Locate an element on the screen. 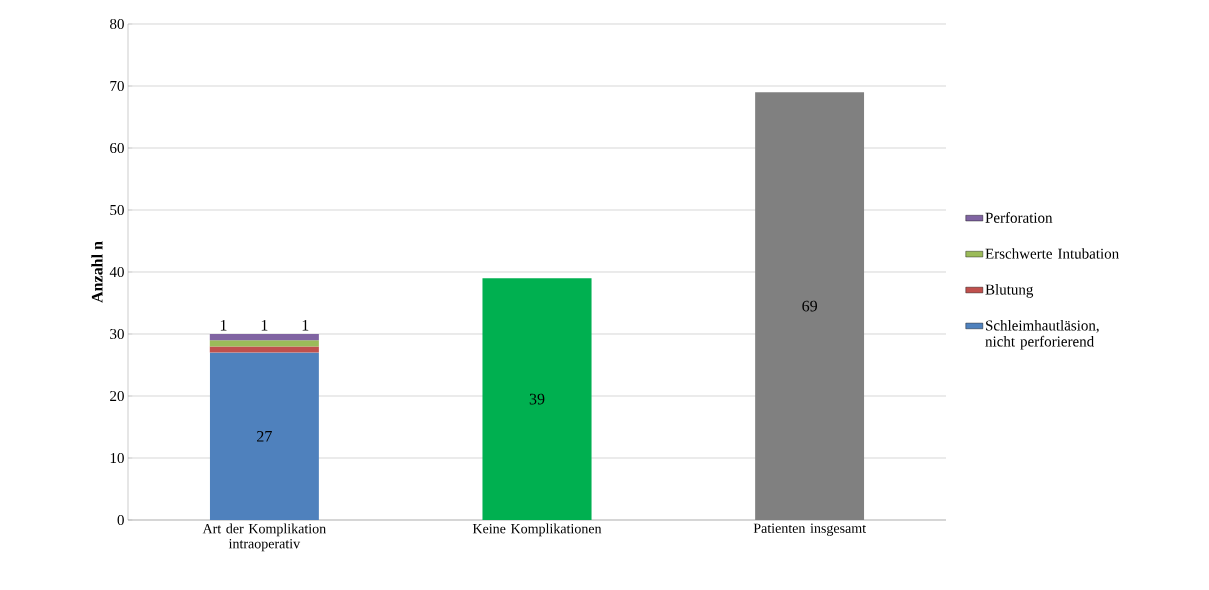  y-tick-label: 50 is located at coordinates (117, 210).